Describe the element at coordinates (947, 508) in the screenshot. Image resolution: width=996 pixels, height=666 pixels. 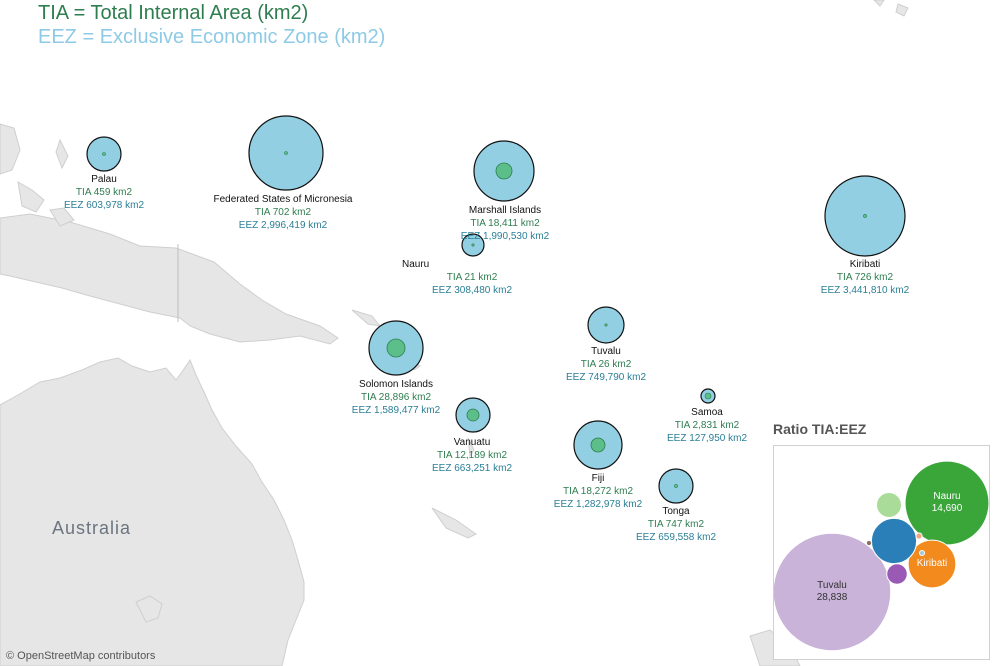
I see `ratio-bubble-value: 14,690` at that location.